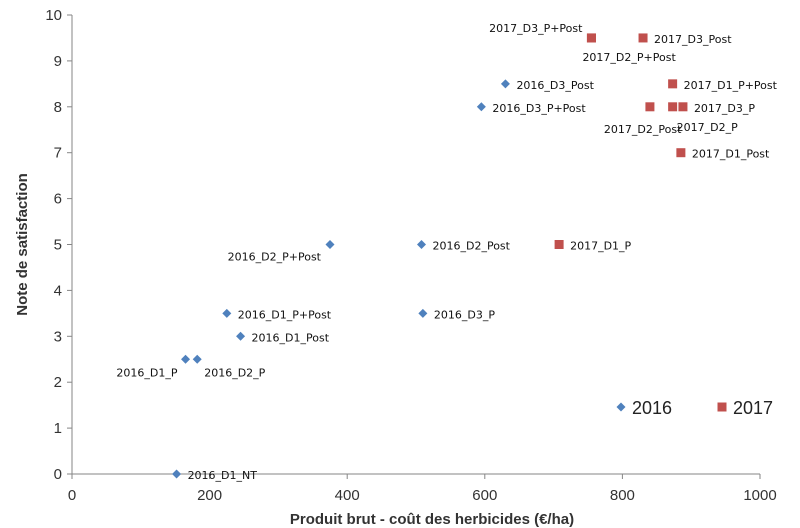 The image size is (800, 528). Describe the element at coordinates (58, 153) in the screenshot. I see `y-tick-label: 7` at that location.